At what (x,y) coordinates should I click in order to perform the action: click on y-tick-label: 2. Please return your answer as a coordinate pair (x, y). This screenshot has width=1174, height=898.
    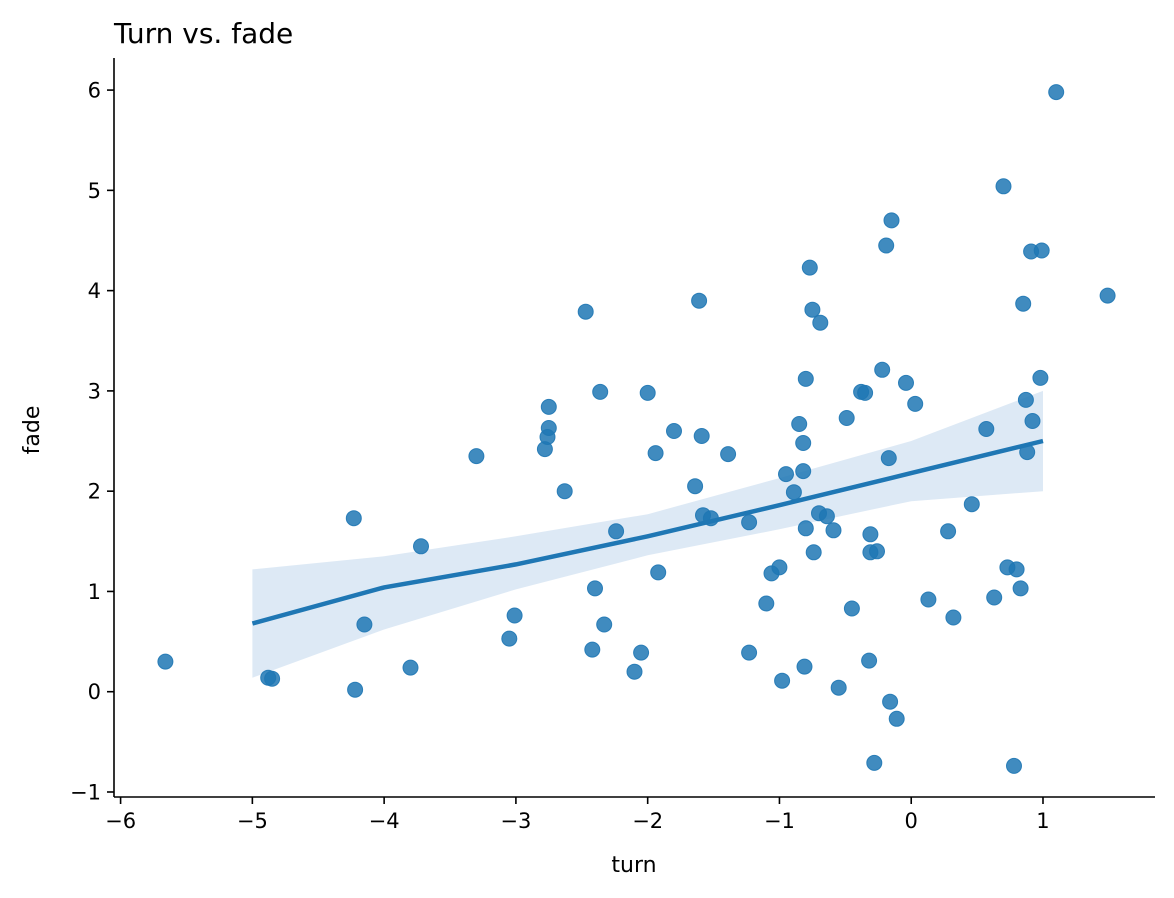
    Looking at the image, I should click on (94, 492).